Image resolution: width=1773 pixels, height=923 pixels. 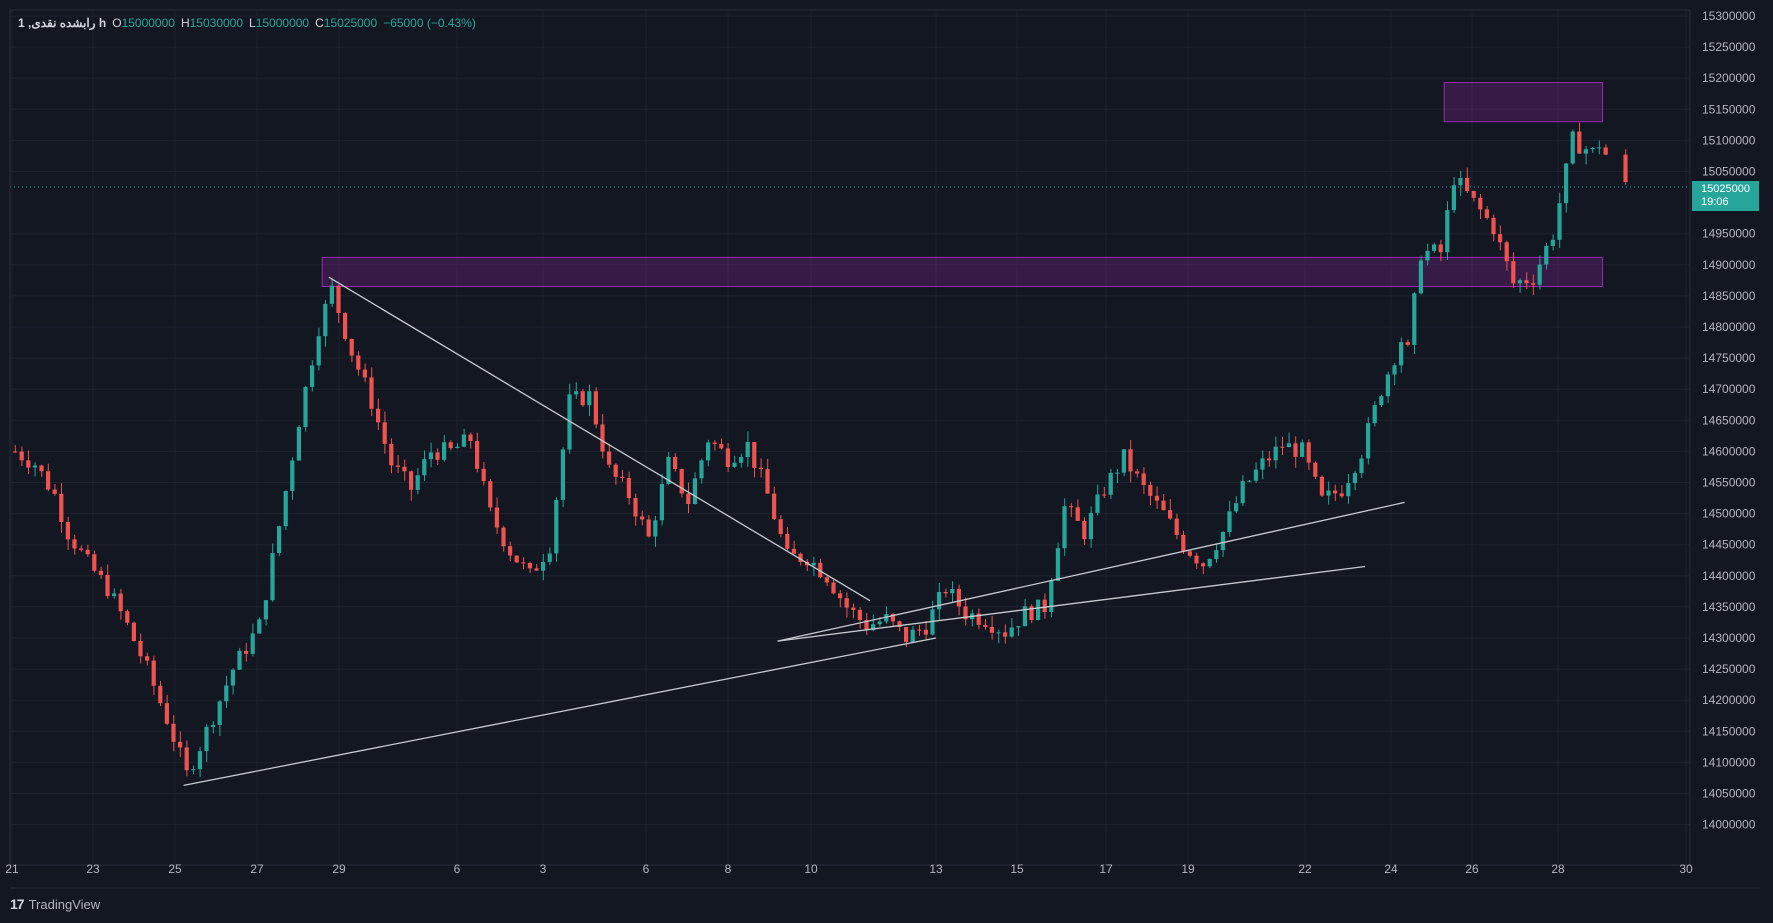 I want to click on y-tick-label: 14750000, so click(x=1729, y=358).